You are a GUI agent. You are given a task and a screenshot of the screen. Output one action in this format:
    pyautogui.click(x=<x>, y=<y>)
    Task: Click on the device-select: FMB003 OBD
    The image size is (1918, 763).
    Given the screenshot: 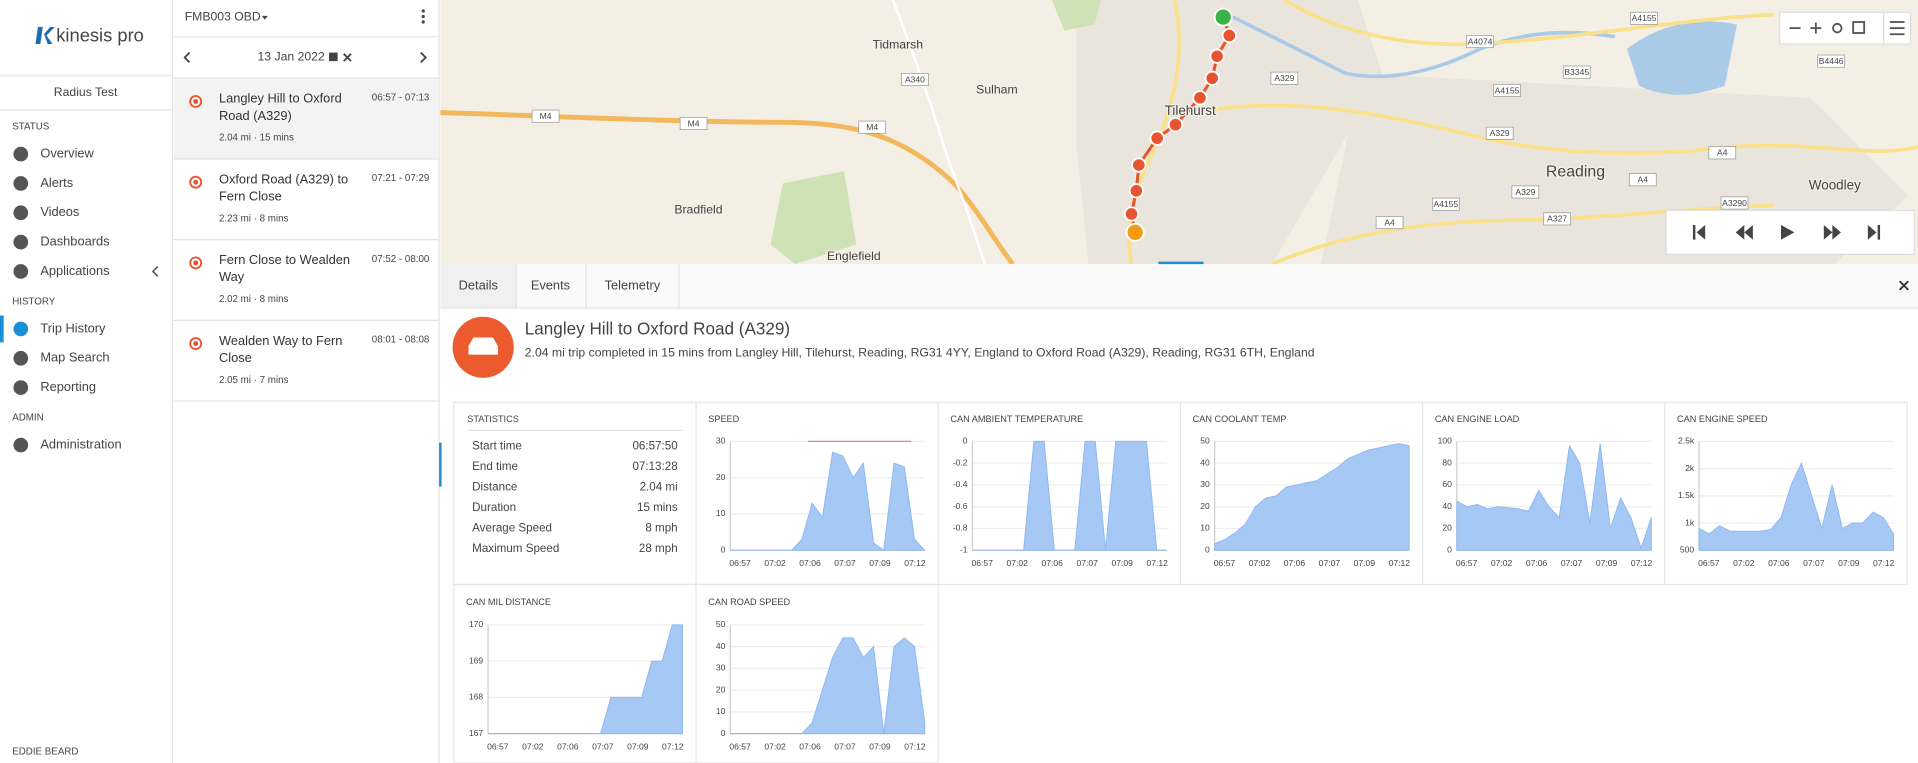 What is the action you would take?
    pyautogui.click(x=223, y=16)
    